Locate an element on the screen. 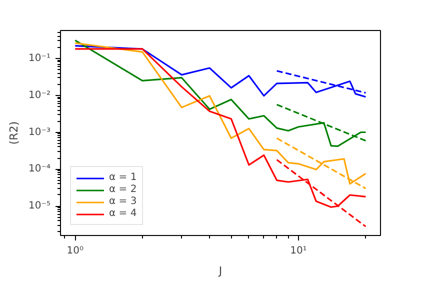  legend-label: α = 4 is located at coordinates (123, 213).